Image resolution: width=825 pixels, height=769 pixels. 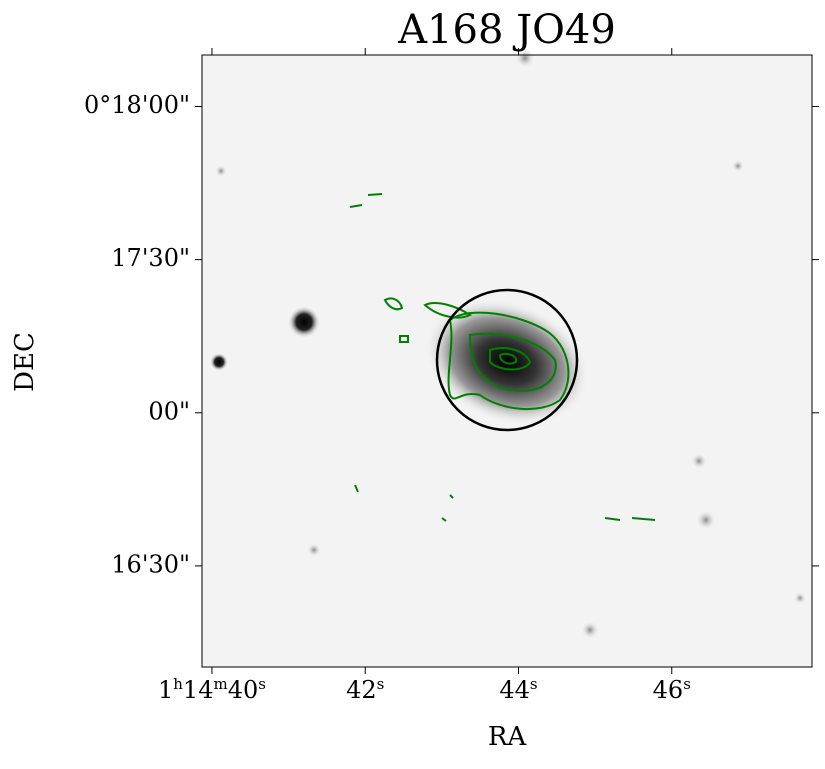 I want to click on x-tick-label: 46s, so click(x=672, y=689).